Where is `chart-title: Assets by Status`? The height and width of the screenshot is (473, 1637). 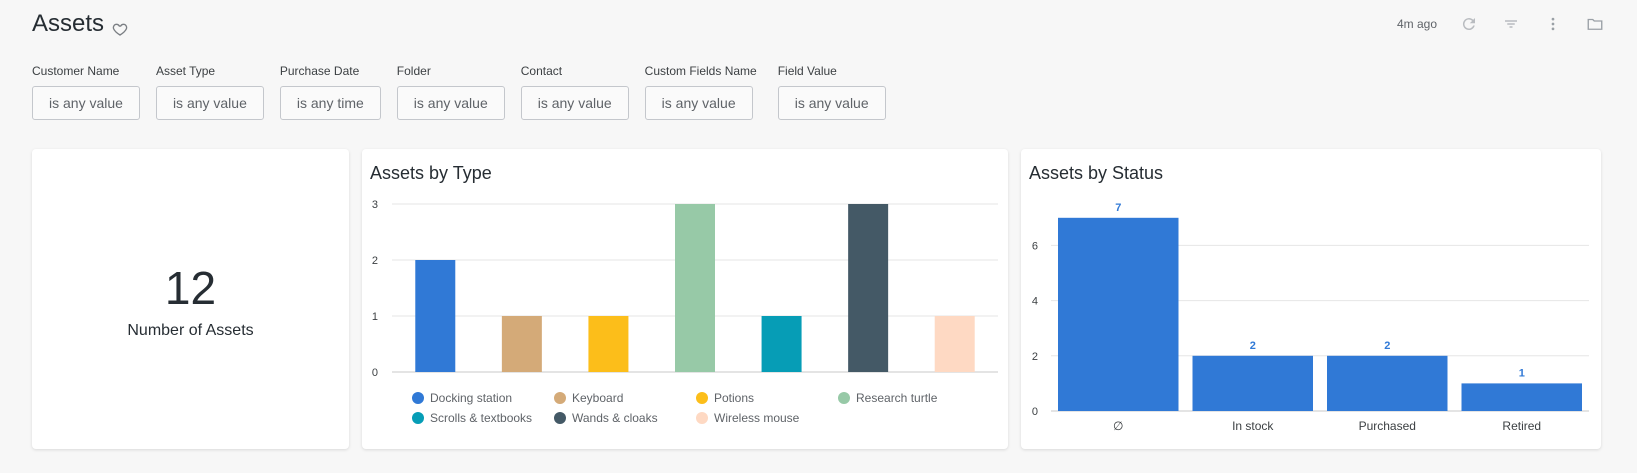
chart-title: Assets by Status is located at coordinates (1096, 173).